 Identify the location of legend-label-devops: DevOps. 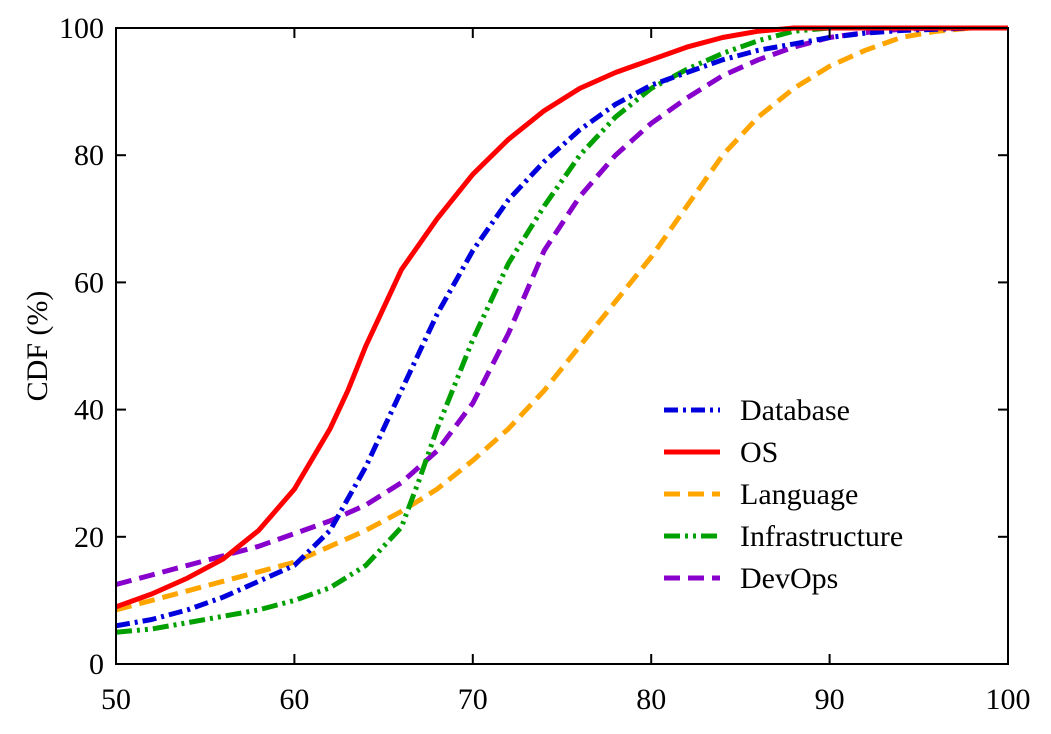
(789, 578).